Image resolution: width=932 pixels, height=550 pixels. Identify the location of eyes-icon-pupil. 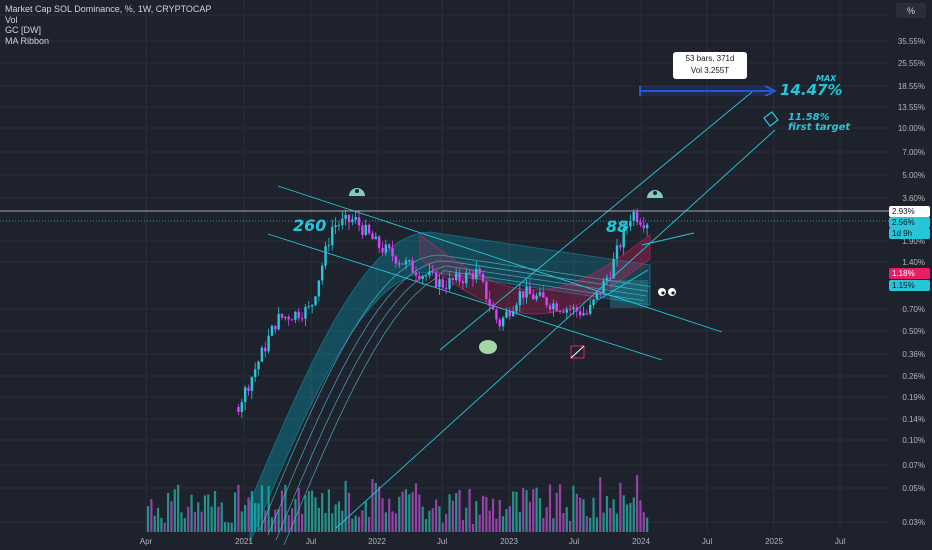
(673, 293).